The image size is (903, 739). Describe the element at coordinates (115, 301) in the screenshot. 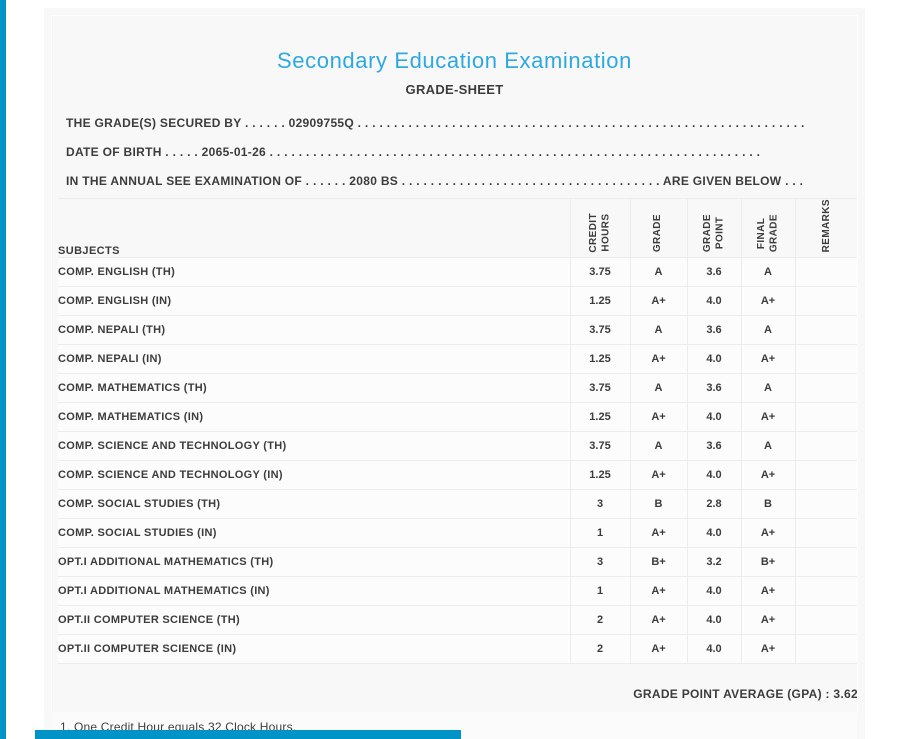

I see `subject-cell: COMP. ENGLISH (IN)` at that location.